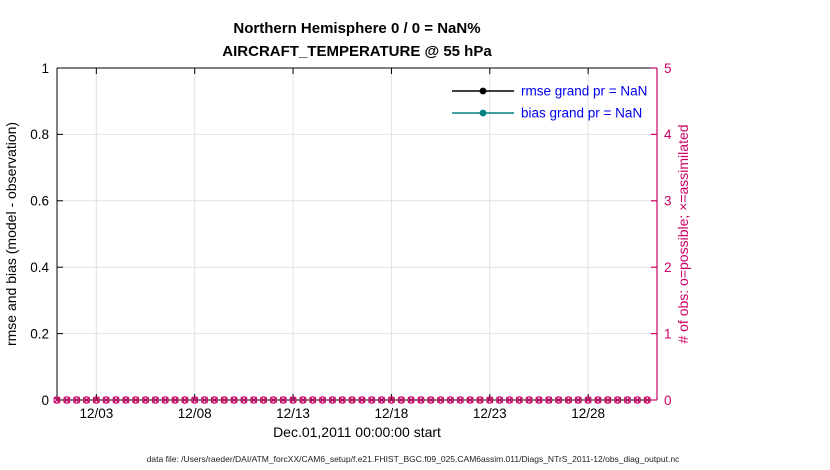  I want to click on chart-title: Northern Hemisphere 0 / 0 = NaN%, so click(356, 28).